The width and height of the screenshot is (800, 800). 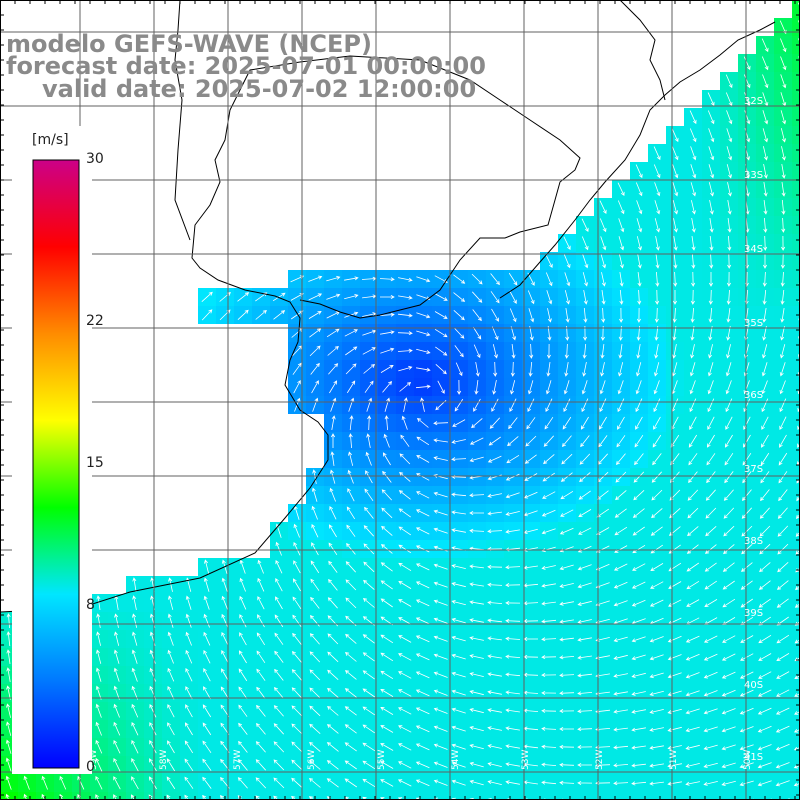 I want to click on longitude-label: 56W, so click(x=312, y=760).